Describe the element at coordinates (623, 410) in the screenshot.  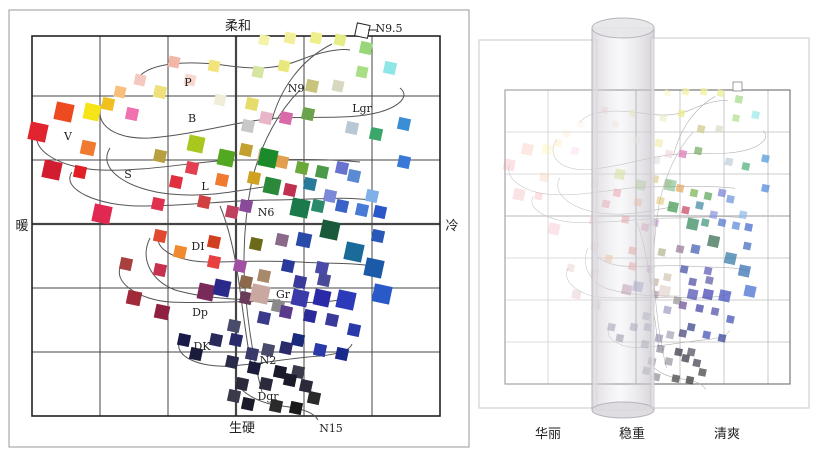
I see `cylinder-bottom` at that location.